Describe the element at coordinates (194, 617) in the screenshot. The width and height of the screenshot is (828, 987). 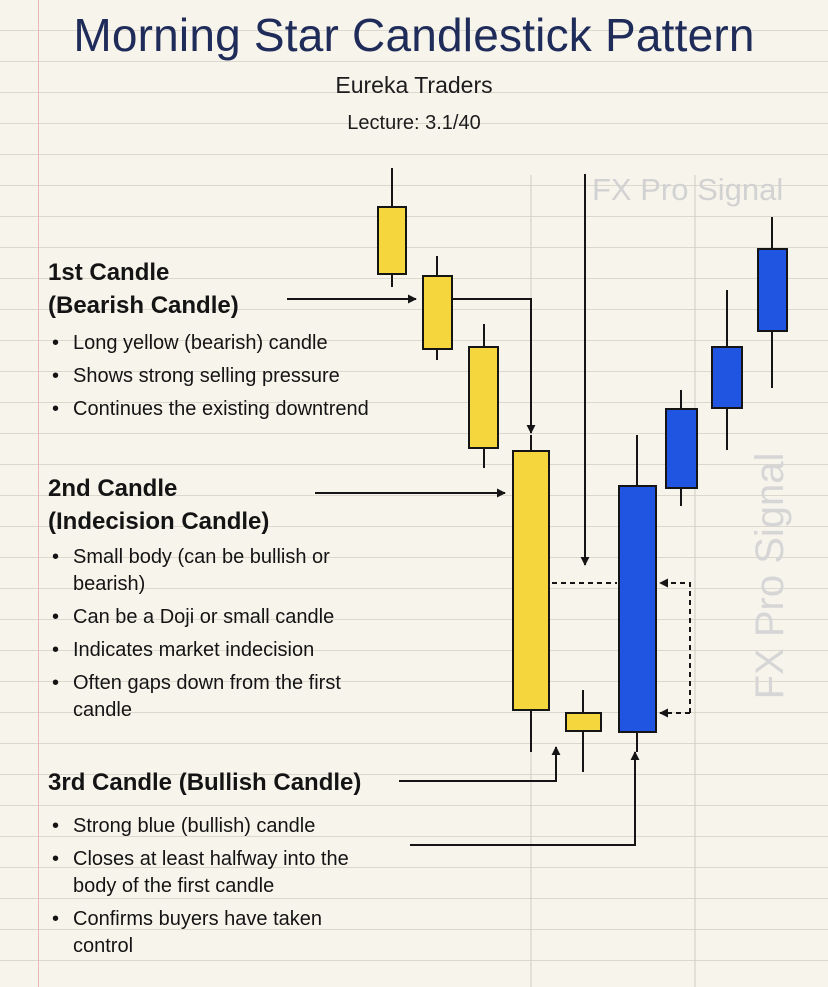
I see `section-2-bullet: Can be a Doji or small candle` at that location.